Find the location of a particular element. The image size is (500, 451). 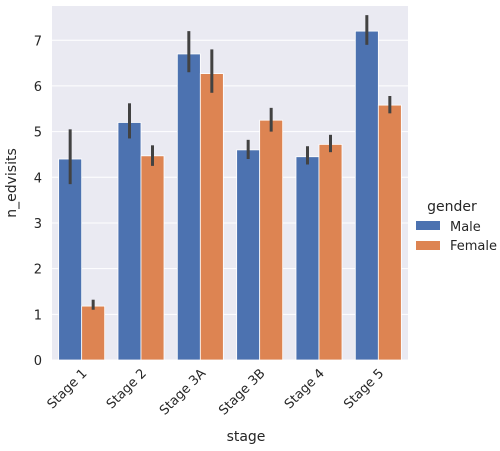

legend-swatch-female is located at coordinates (428, 245).